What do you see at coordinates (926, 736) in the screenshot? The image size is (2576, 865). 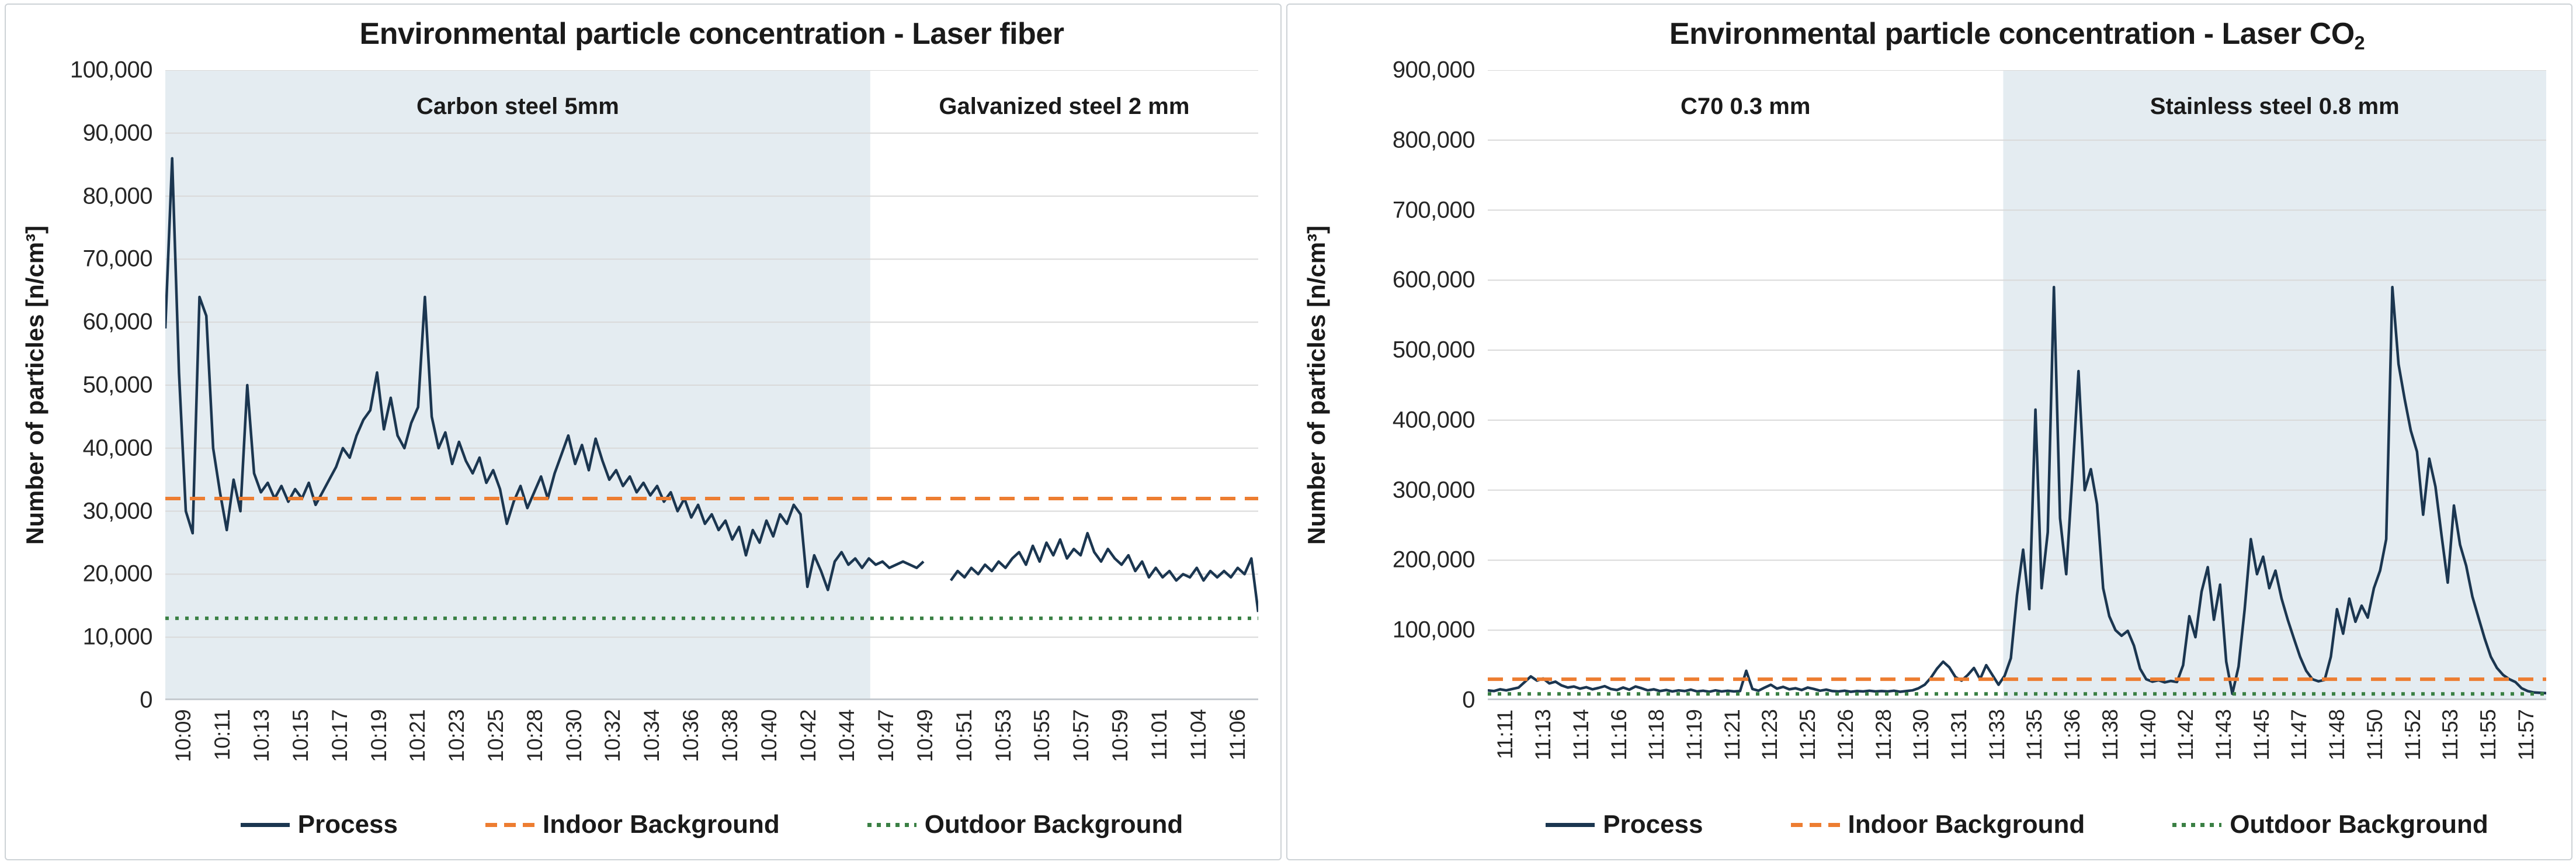 I see `x-tick-label: 10:49` at bounding box center [926, 736].